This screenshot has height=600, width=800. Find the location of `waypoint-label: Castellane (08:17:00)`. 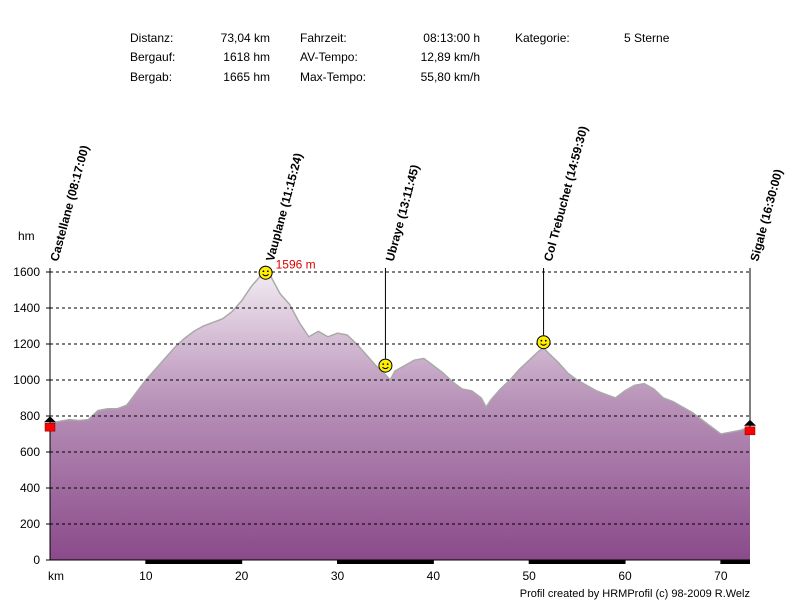

waypoint-label: Castellane (08:17:00) is located at coordinates (69, 203).